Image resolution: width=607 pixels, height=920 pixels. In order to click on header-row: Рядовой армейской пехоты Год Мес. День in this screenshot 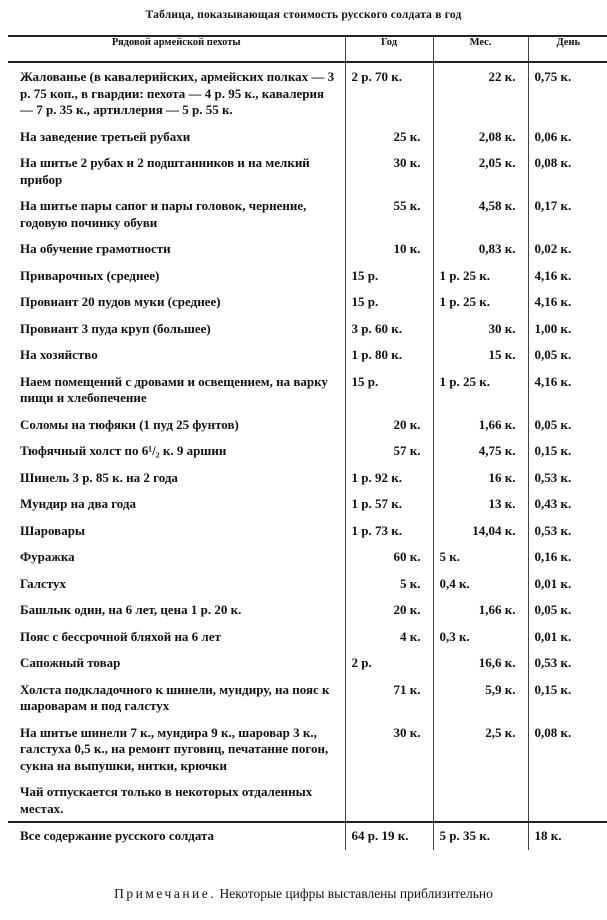, I will do `click(307, 49)`.